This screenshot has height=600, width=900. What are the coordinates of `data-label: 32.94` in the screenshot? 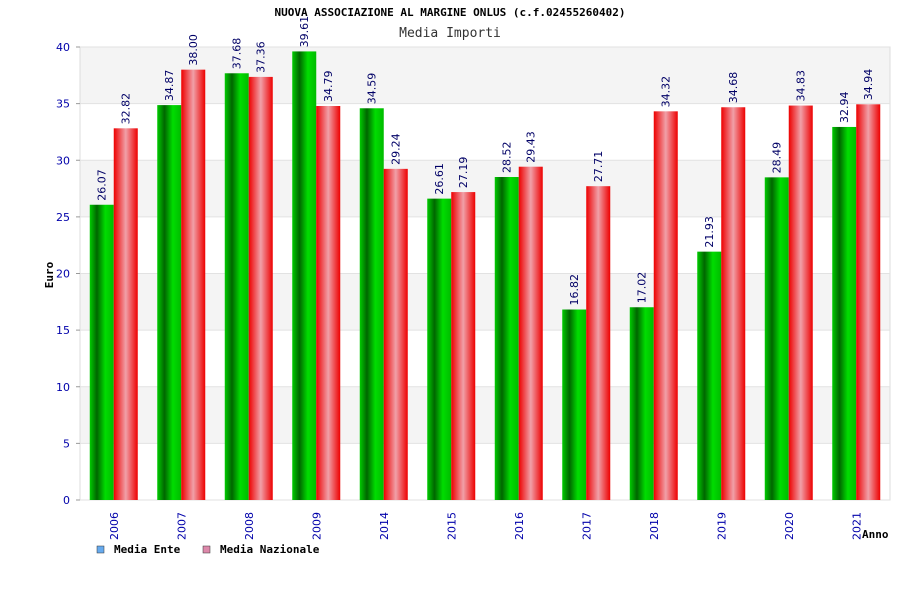 It's located at (844, 107).